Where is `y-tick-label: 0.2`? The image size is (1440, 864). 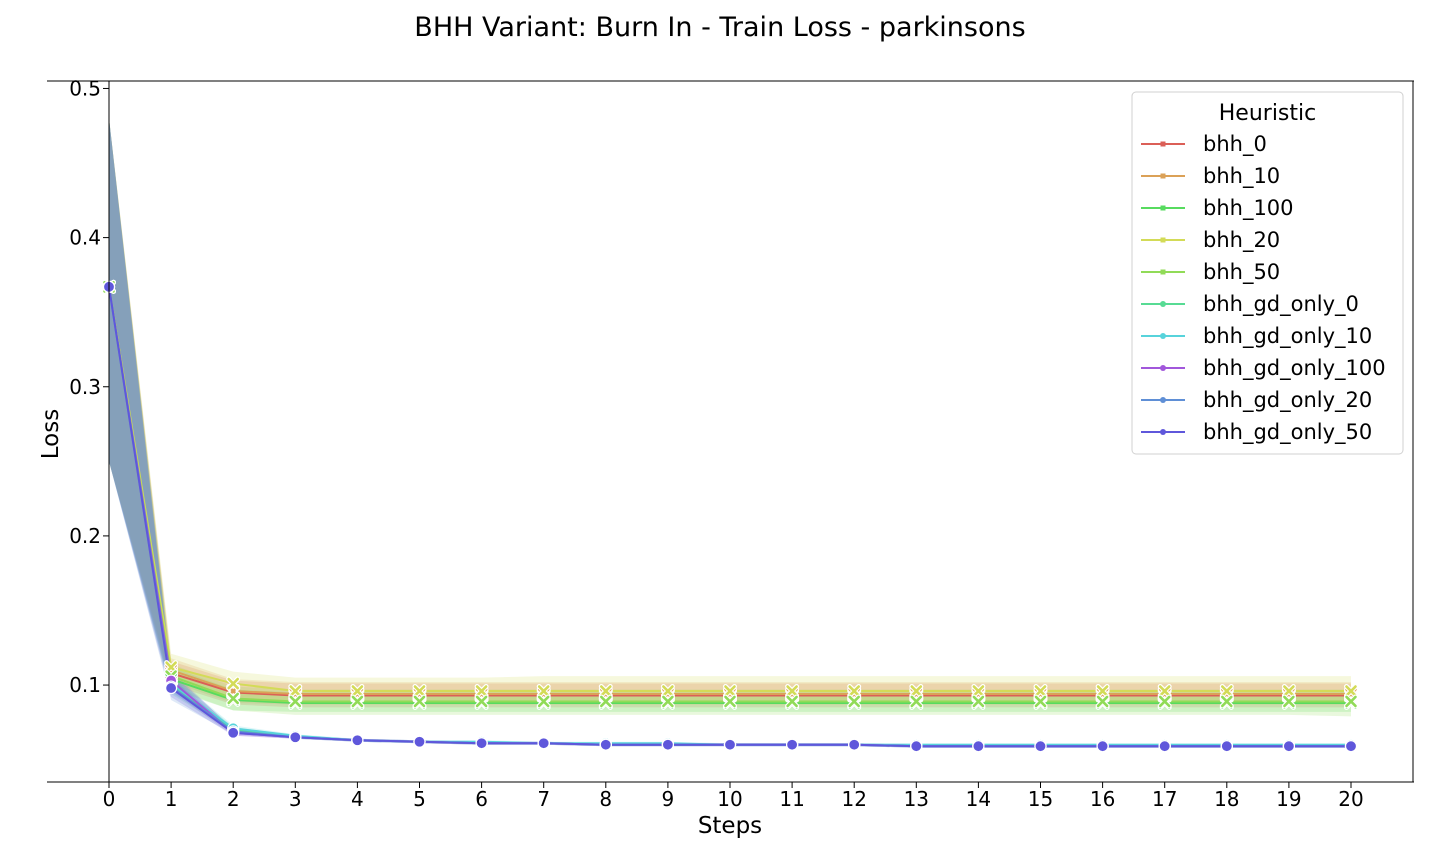 y-tick-label: 0.2 is located at coordinates (85, 536).